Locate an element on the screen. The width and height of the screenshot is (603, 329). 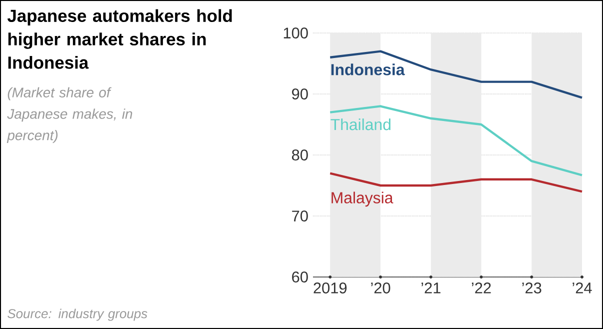
x-tick-label: 2019 is located at coordinates (330, 288).